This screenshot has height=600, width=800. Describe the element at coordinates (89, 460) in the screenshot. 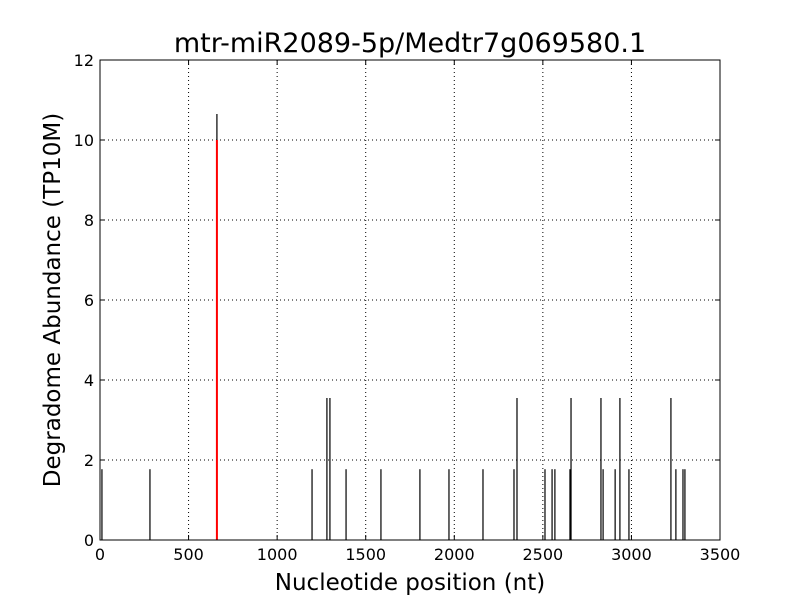

I see `y-tick-label: 2` at that location.